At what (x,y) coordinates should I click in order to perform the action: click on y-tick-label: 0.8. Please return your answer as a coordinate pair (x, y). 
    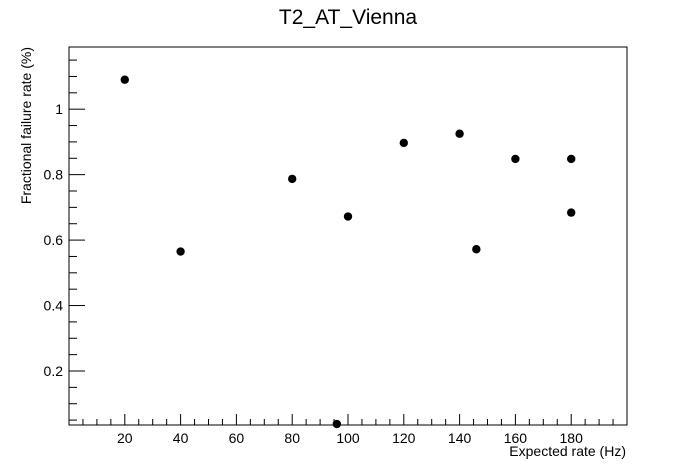
    Looking at the image, I should click on (54, 175).